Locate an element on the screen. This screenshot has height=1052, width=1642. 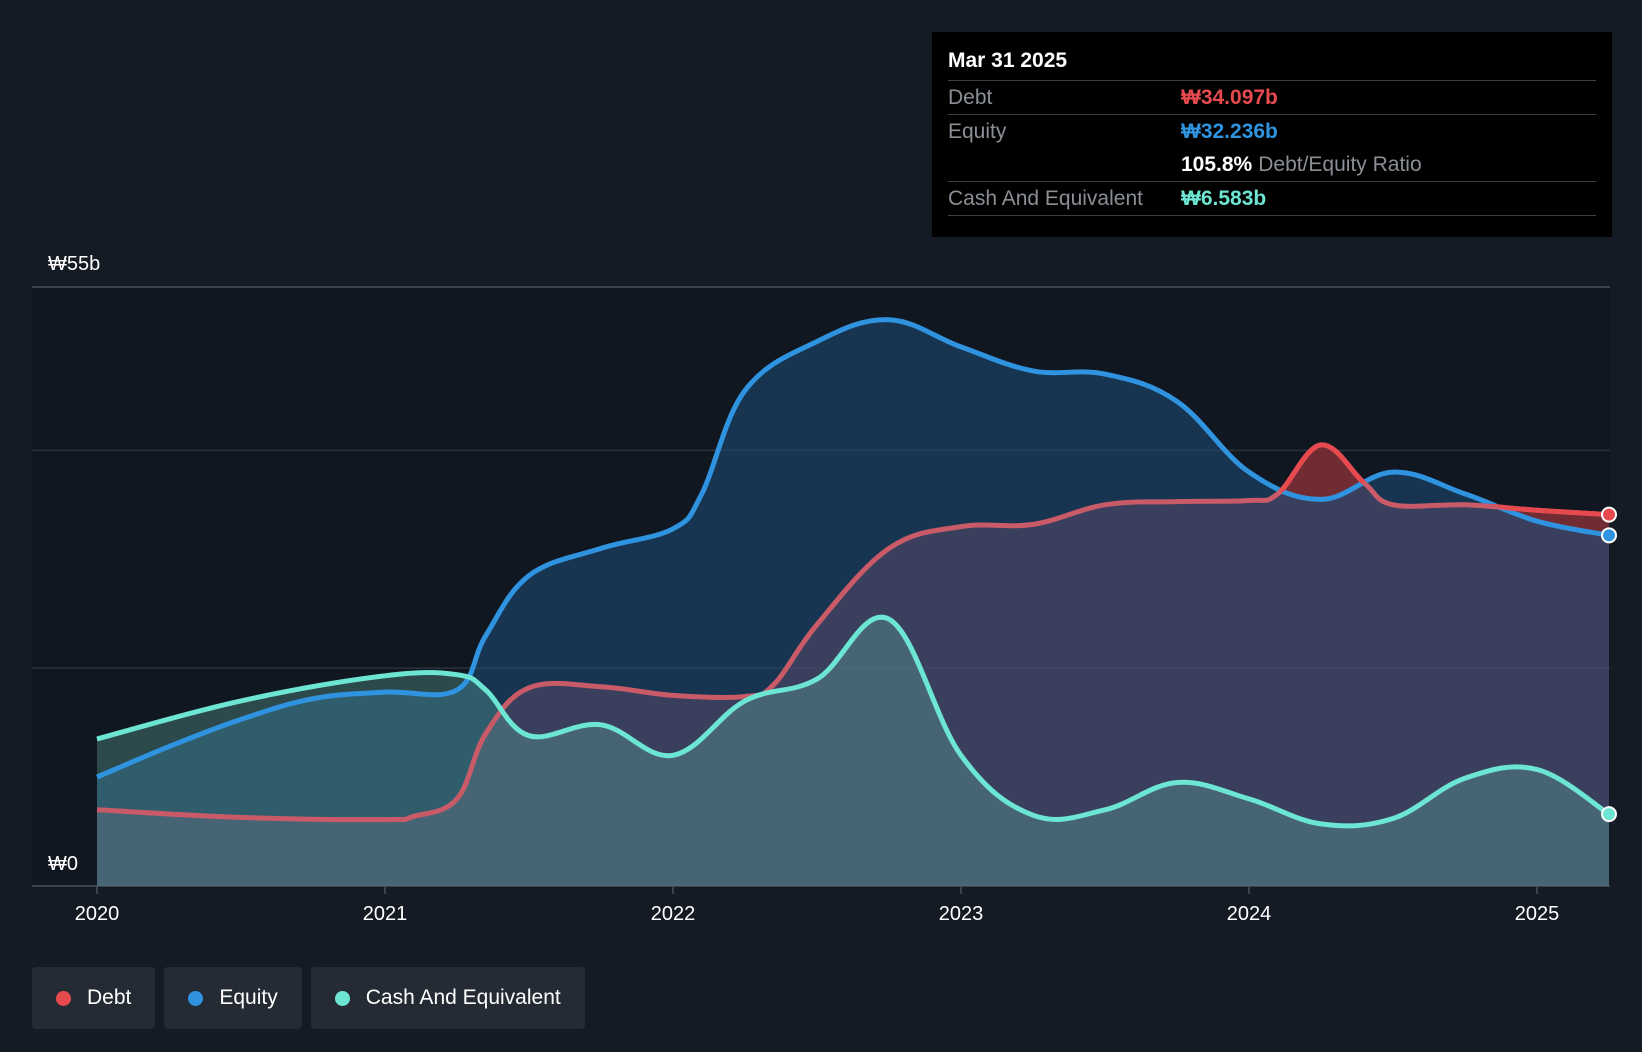
x-tick-label-2025: 2025 is located at coordinates (1537, 914).